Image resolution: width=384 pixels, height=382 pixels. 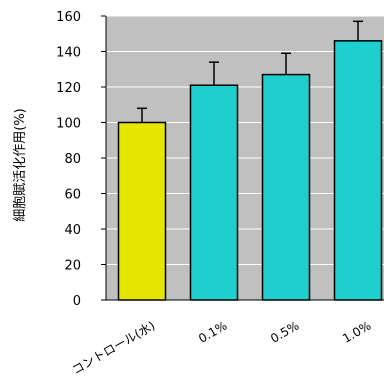 What do you see at coordinates (68, 17) in the screenshot?
I see `y-tick-label: 160` at bounding box center [68, 17].